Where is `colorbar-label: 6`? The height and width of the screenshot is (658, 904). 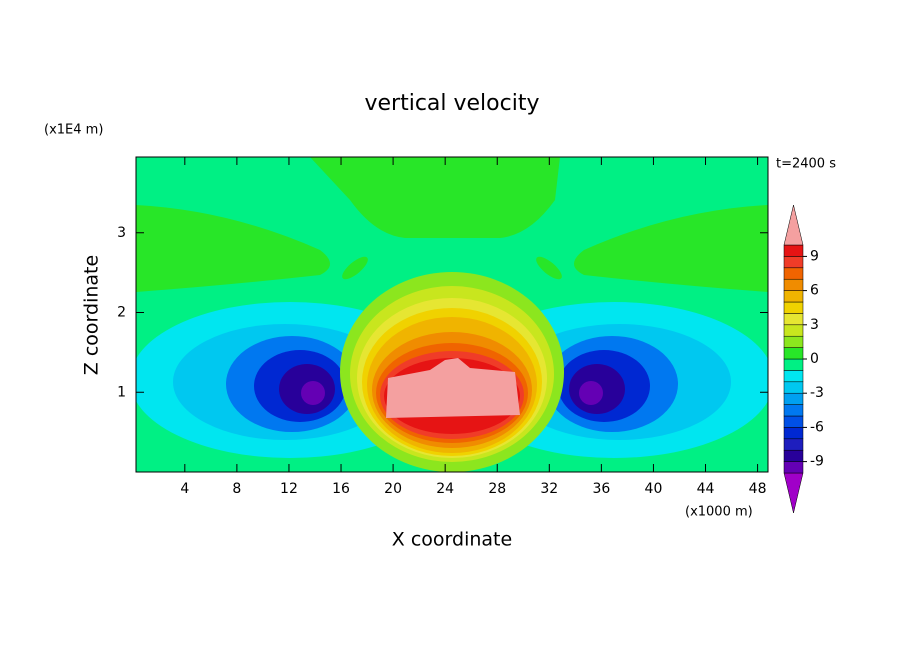
colorbar-label: 6 is located at coordinates (814, 291).